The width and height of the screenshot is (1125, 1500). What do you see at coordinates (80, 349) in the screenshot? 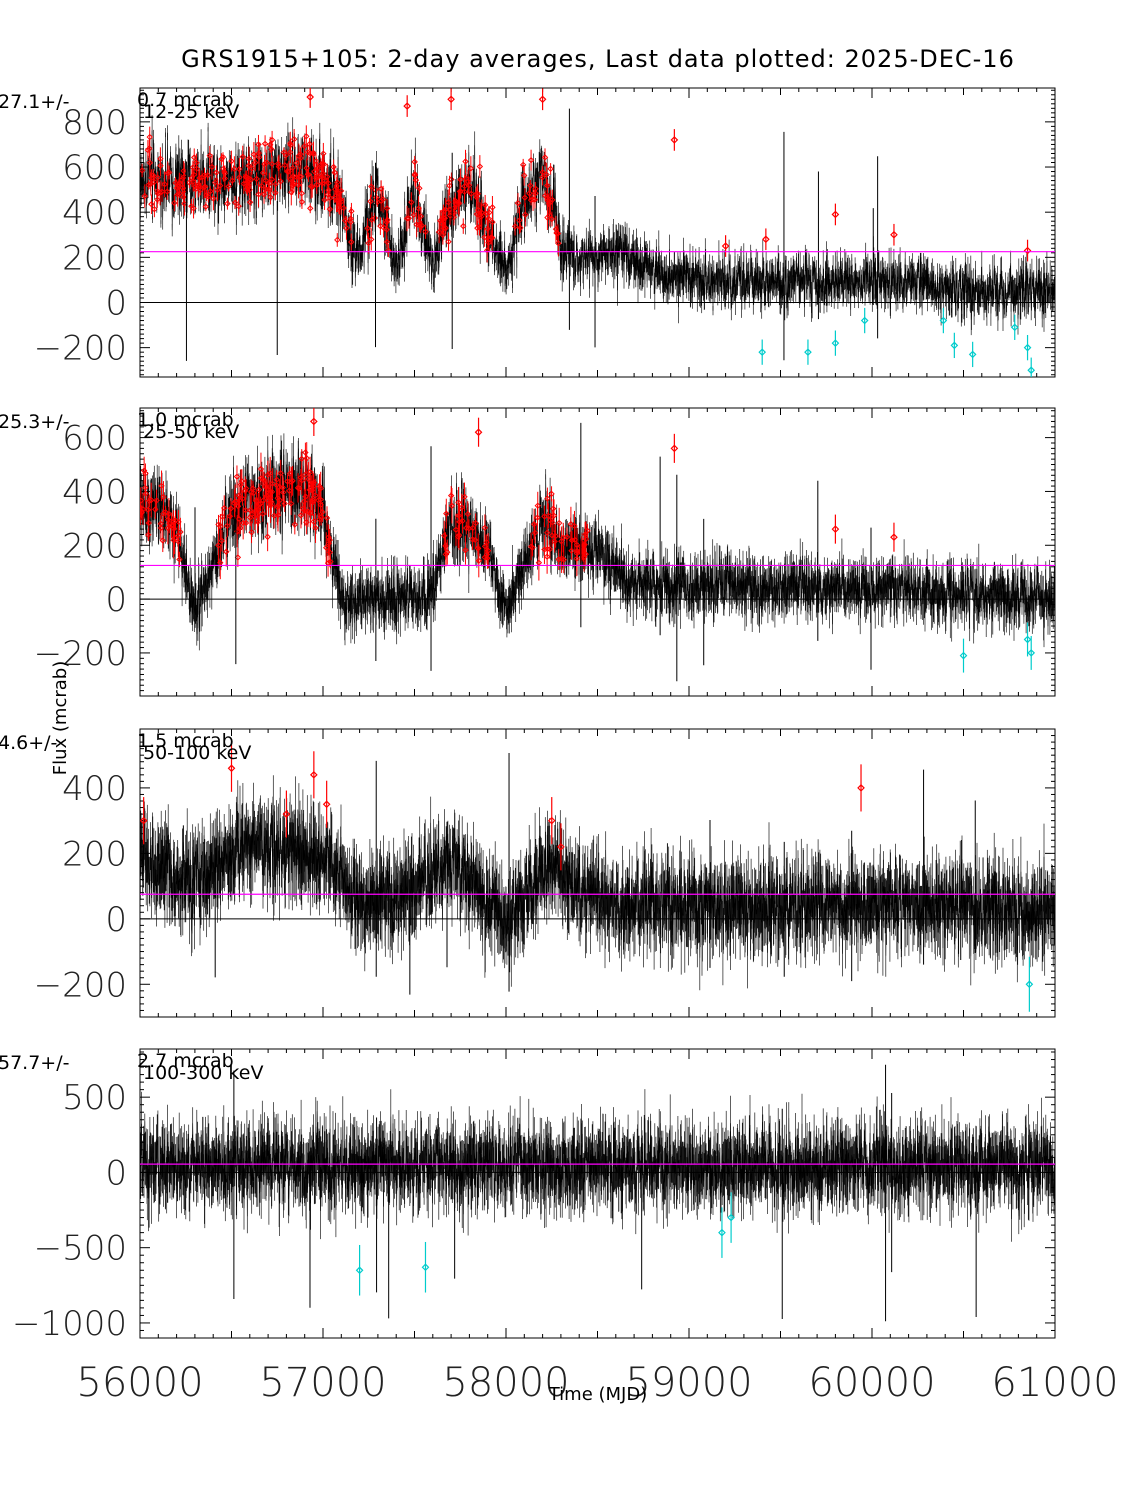
I see `y-tick-label: −200` at bounding box center [80, 349].